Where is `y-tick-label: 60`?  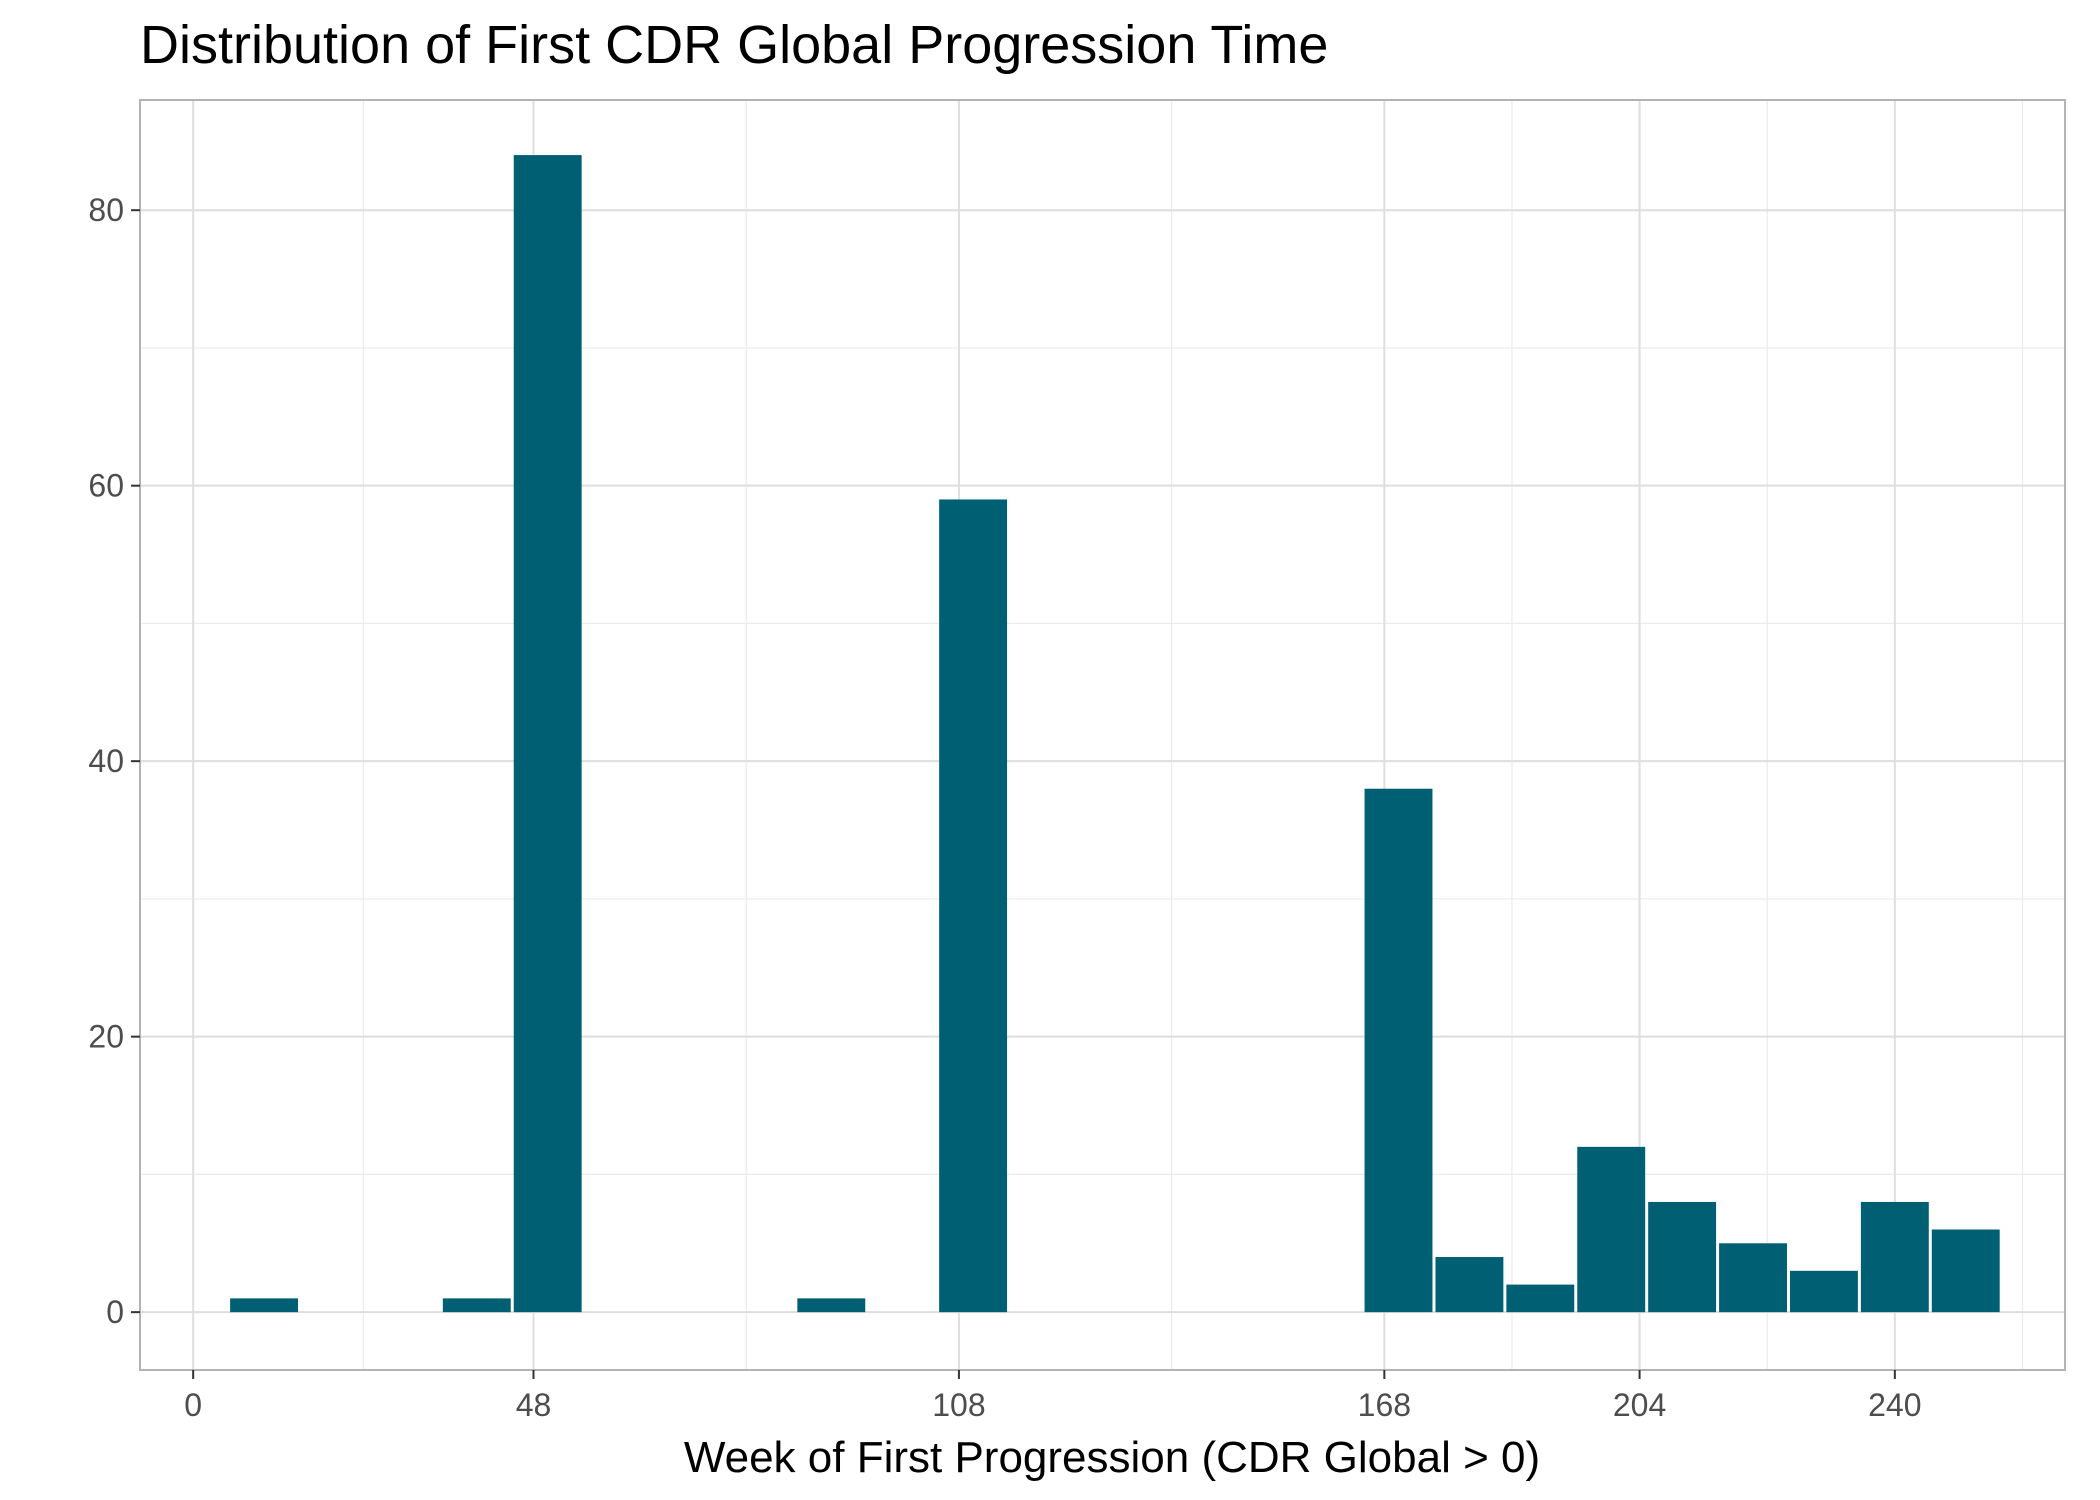
y-tick-label: 60 is located at coordinates (106, 486).